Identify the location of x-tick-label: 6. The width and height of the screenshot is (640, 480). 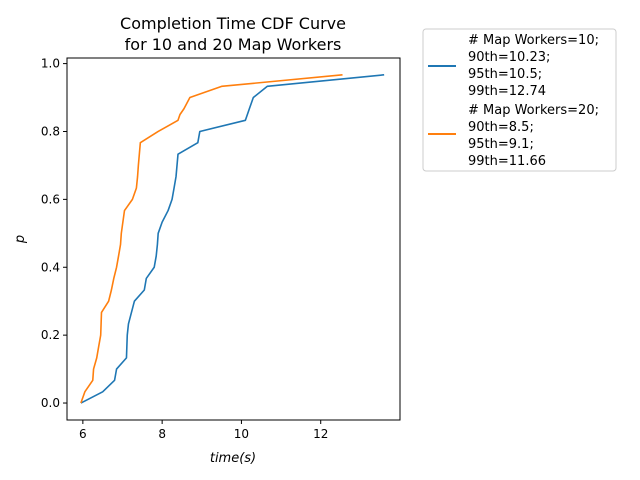
(83, 434).